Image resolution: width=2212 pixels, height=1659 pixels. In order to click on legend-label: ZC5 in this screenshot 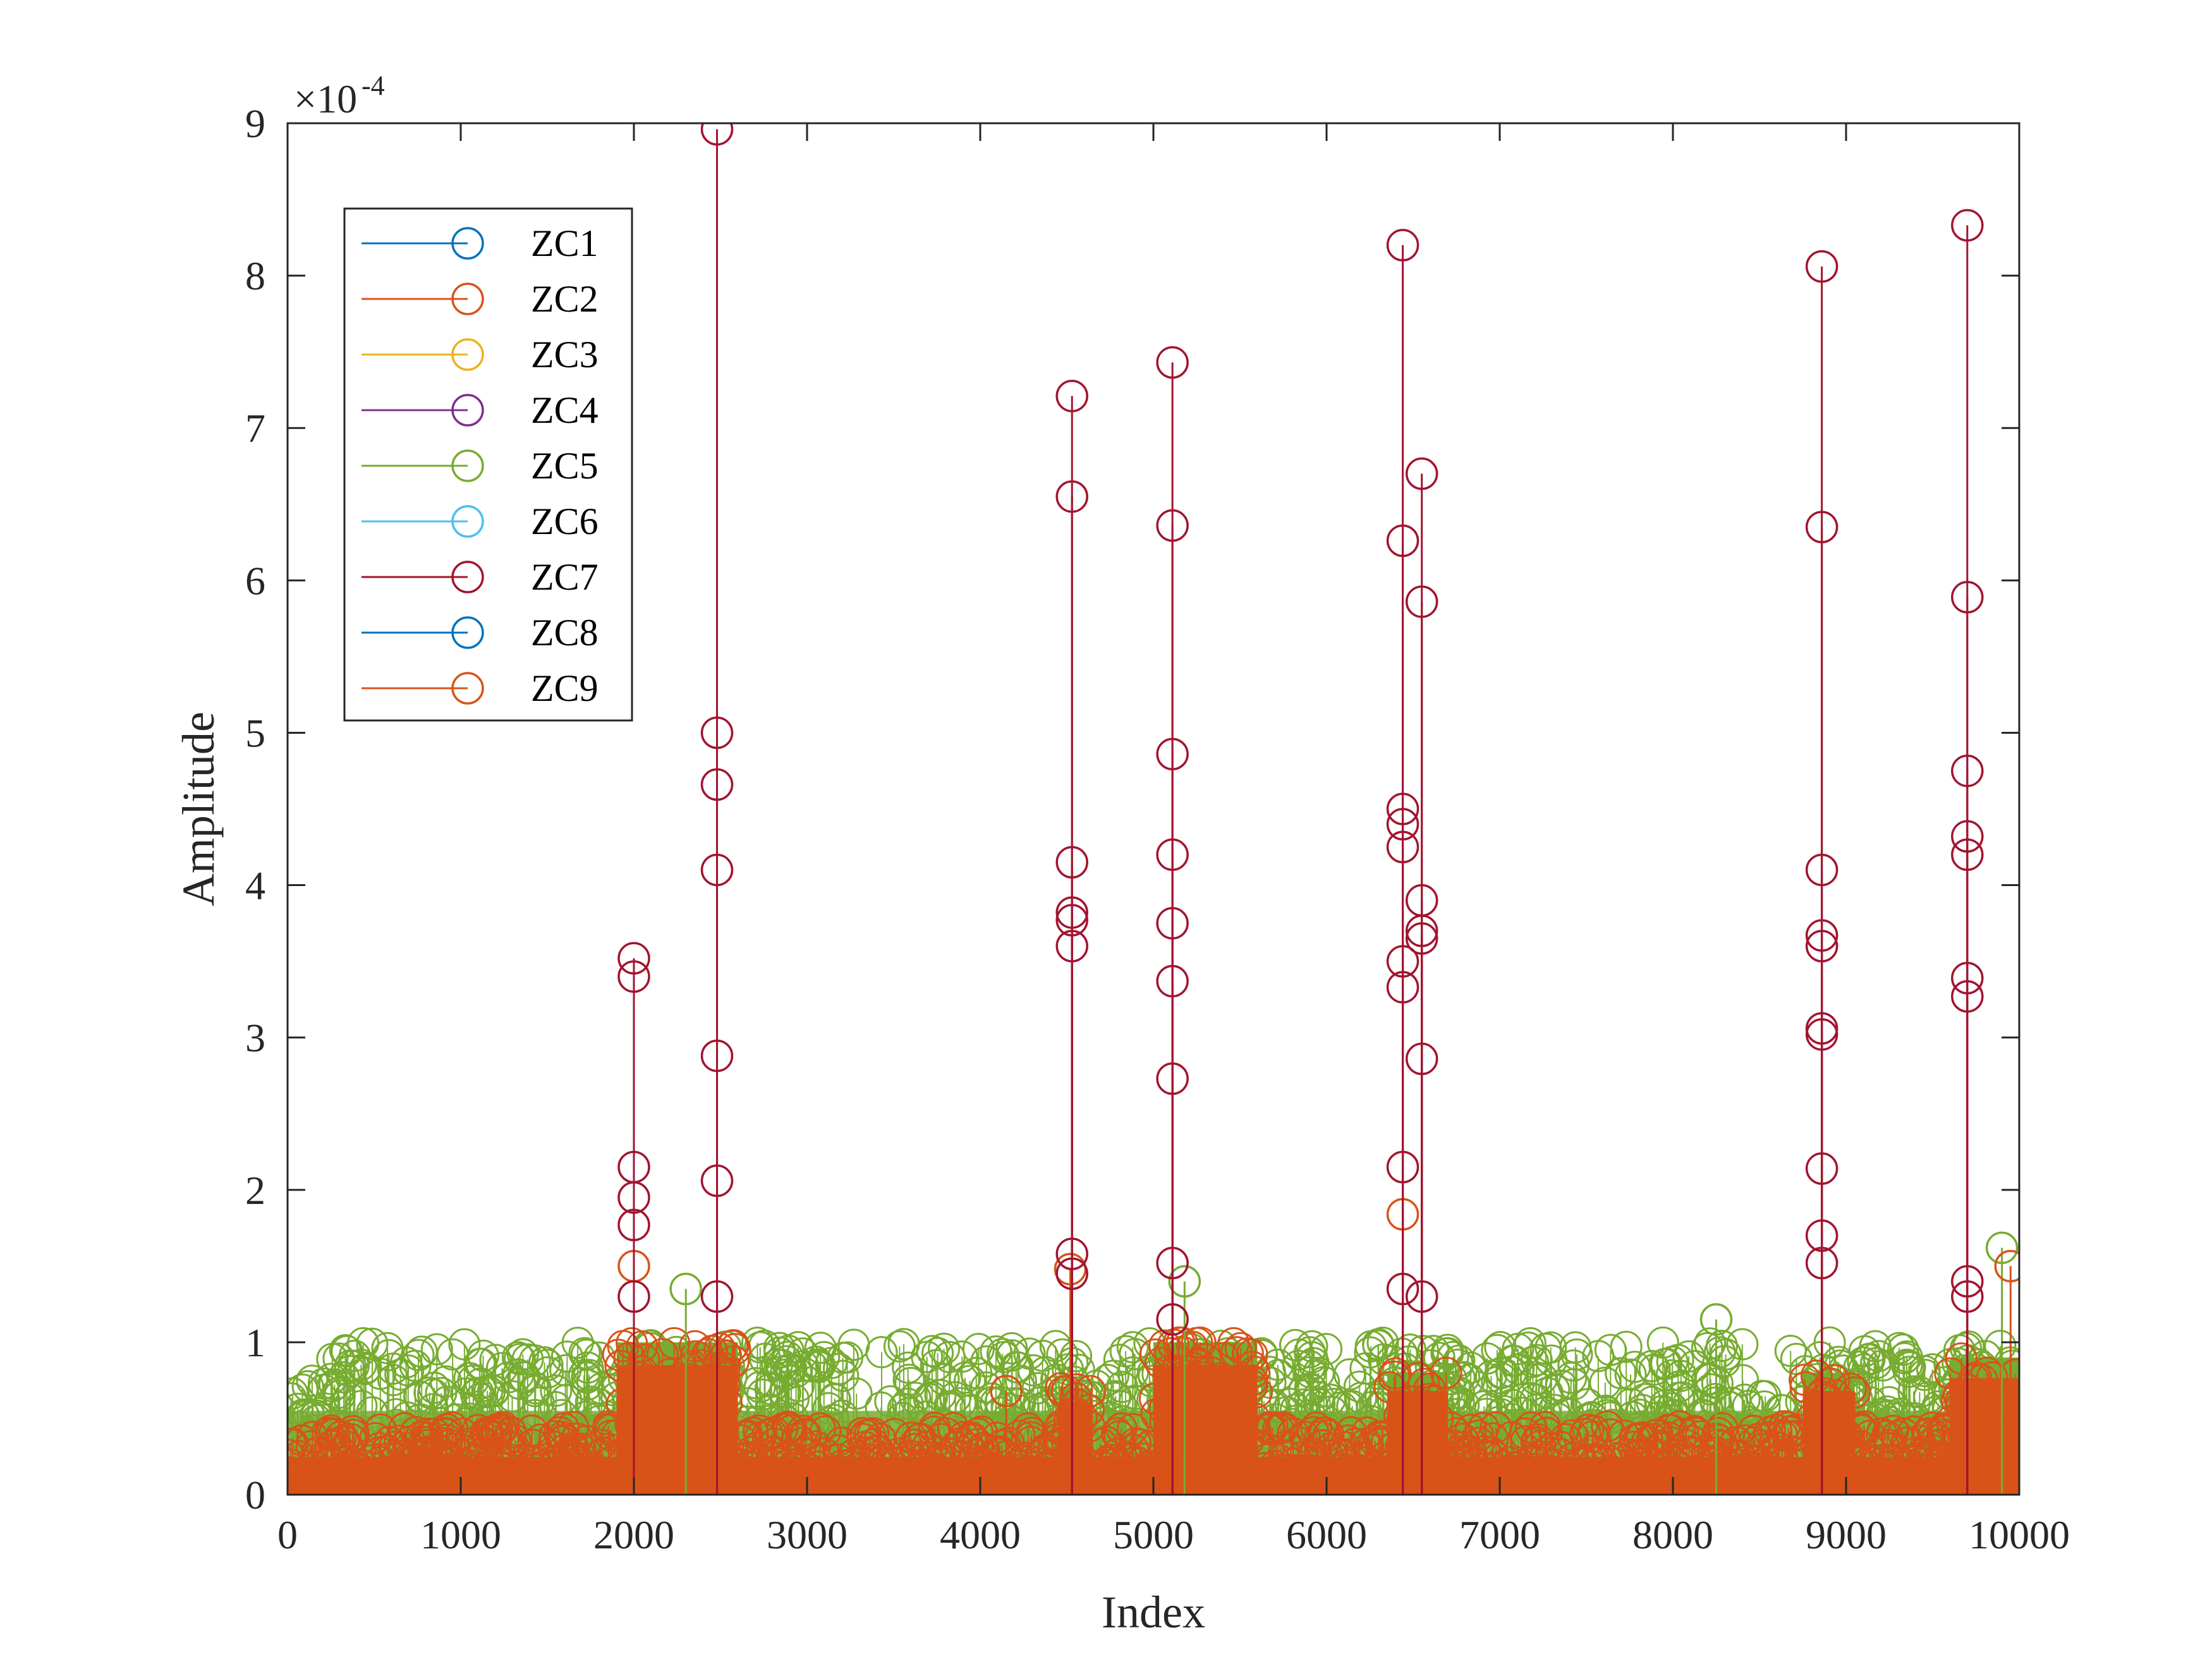, I will do `click(565, 466)`.